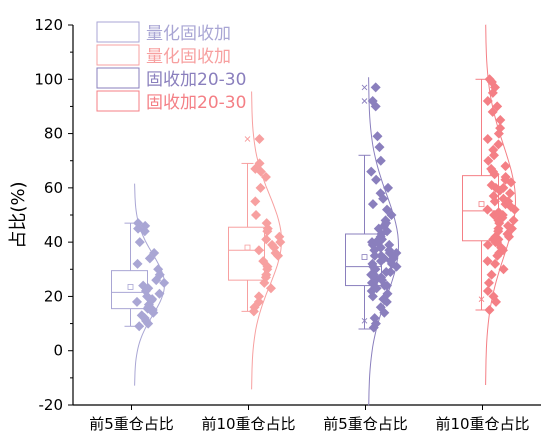  What do you see at coordinates (53, 242) in the screenshot?
I see `y-tick-label: 40` at bounding box center [53, 242].